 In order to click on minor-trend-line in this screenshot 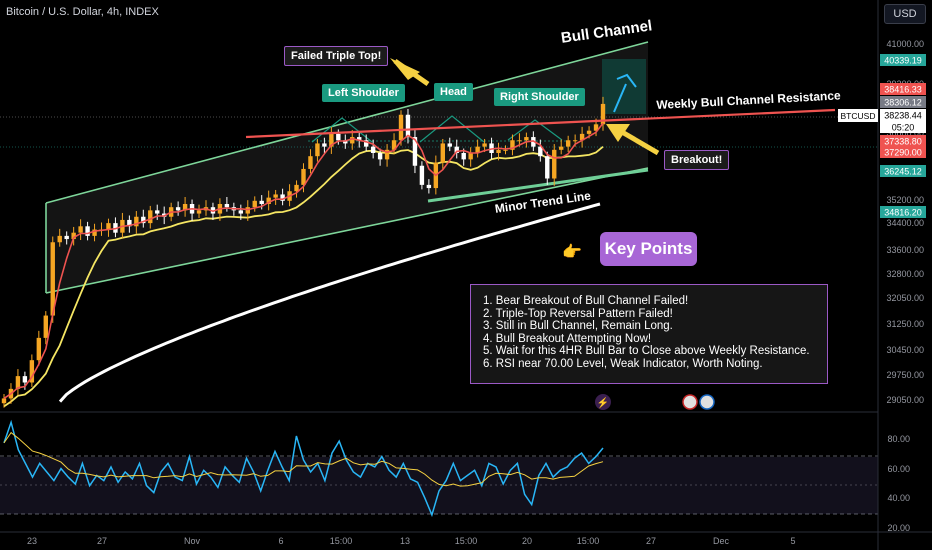, I will do `click(538, 185)`.